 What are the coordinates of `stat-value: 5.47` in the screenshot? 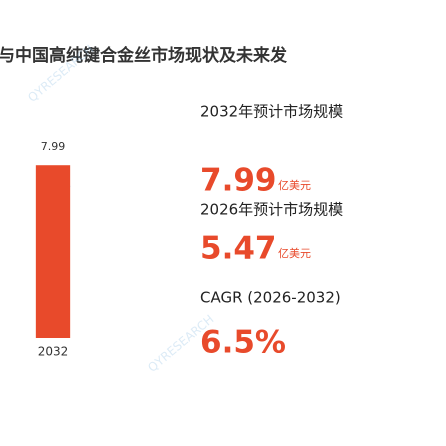 It's located at (238, 249).